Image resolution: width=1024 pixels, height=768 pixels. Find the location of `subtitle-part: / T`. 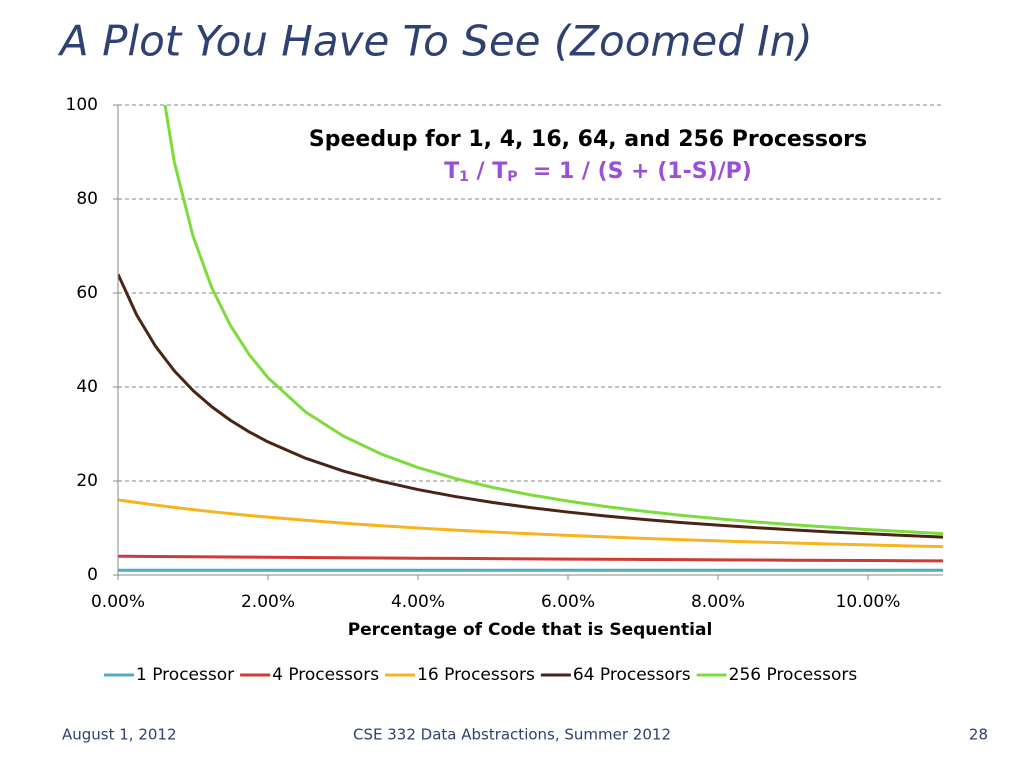

subtitle-part: / T is located at coordinates (488, 171).